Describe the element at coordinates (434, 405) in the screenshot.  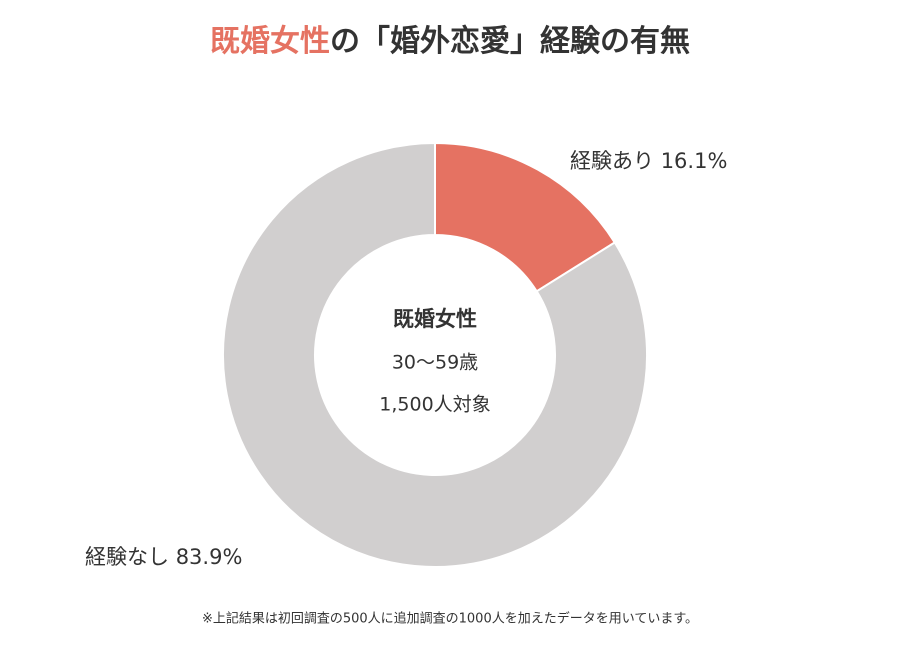
I see `center-text: 1,500人対象` at that location.